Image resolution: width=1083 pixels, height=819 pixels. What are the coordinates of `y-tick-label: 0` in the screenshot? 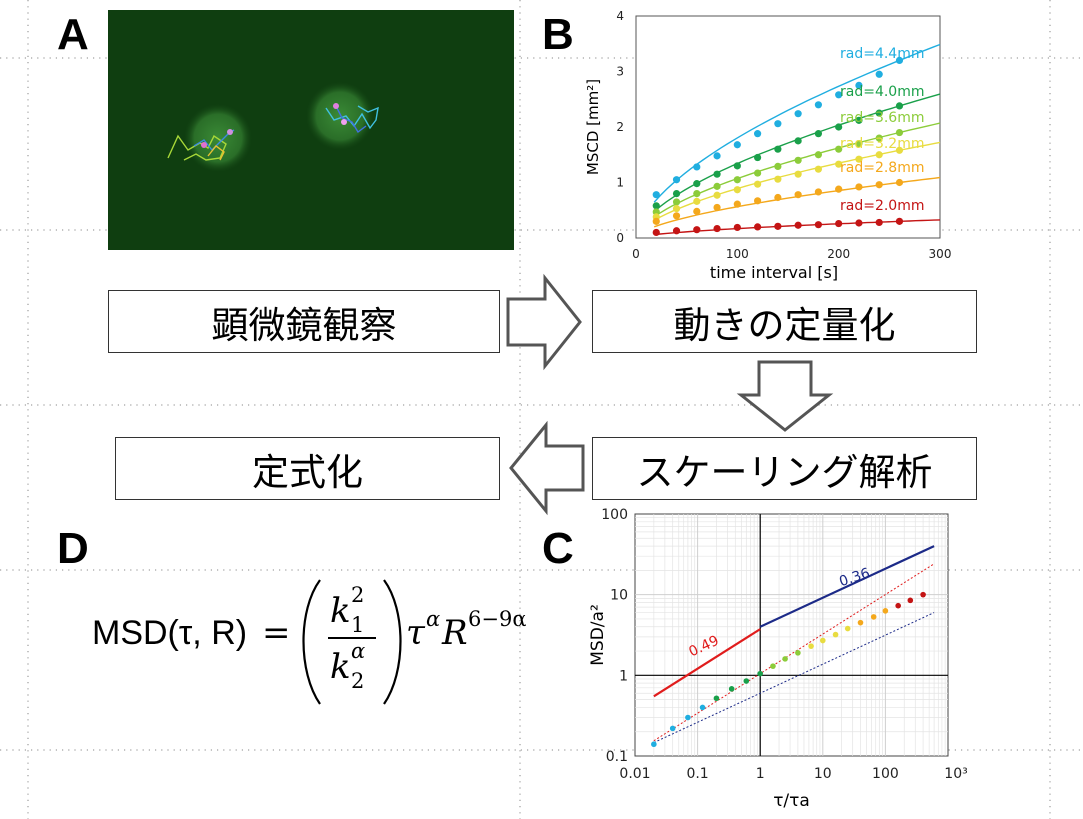 It's located at (620, 238).